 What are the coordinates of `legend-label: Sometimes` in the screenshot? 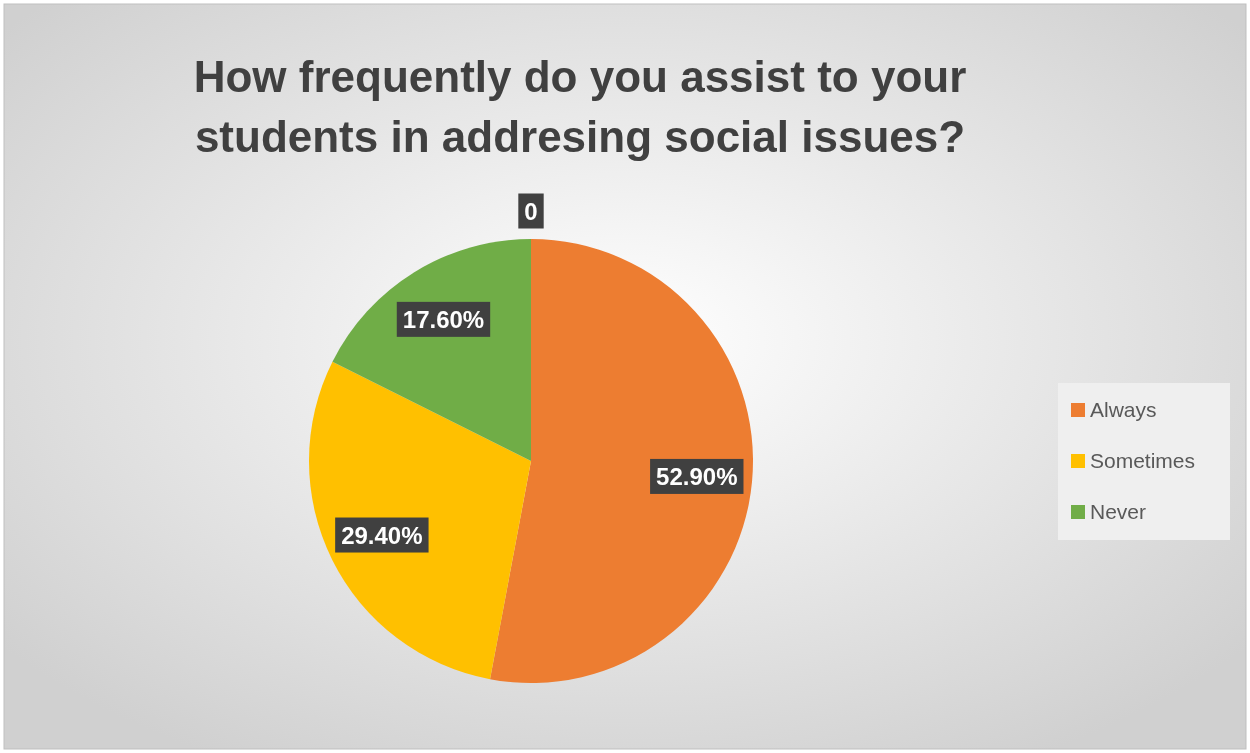 It's located at (1143, 460).